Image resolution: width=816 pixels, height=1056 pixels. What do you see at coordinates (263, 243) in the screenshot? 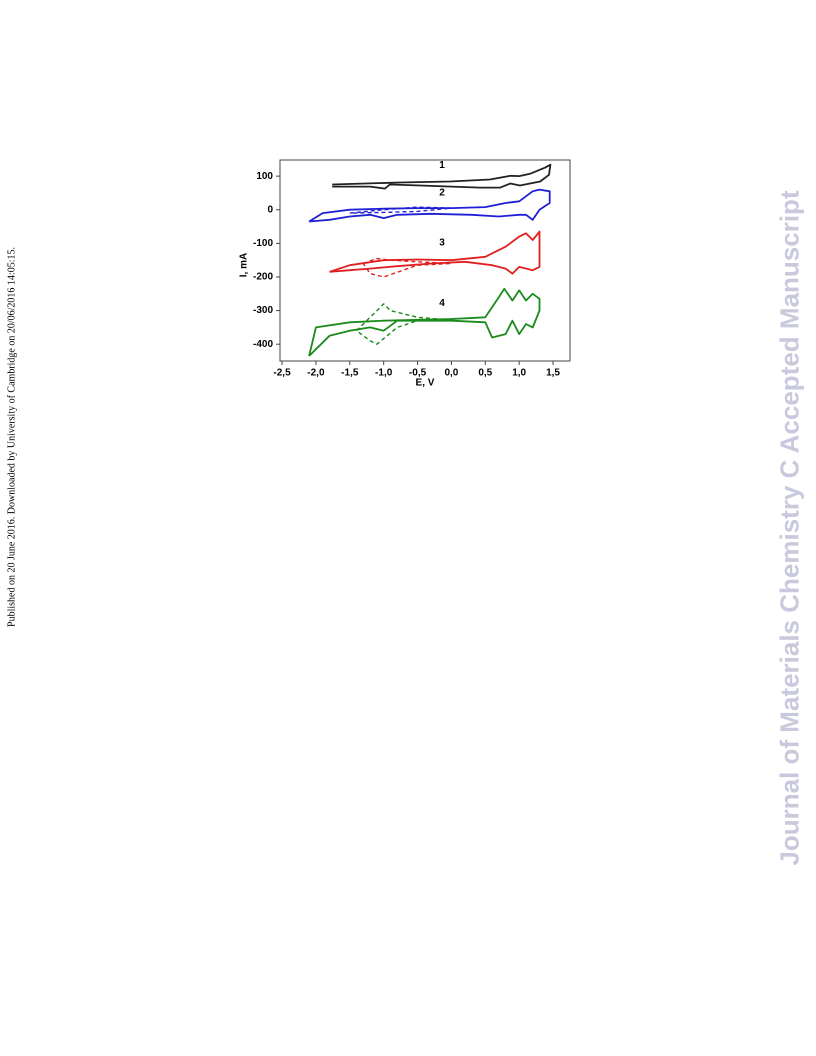
I see `y-tick-label: -100` at bounding box center [263, 243].